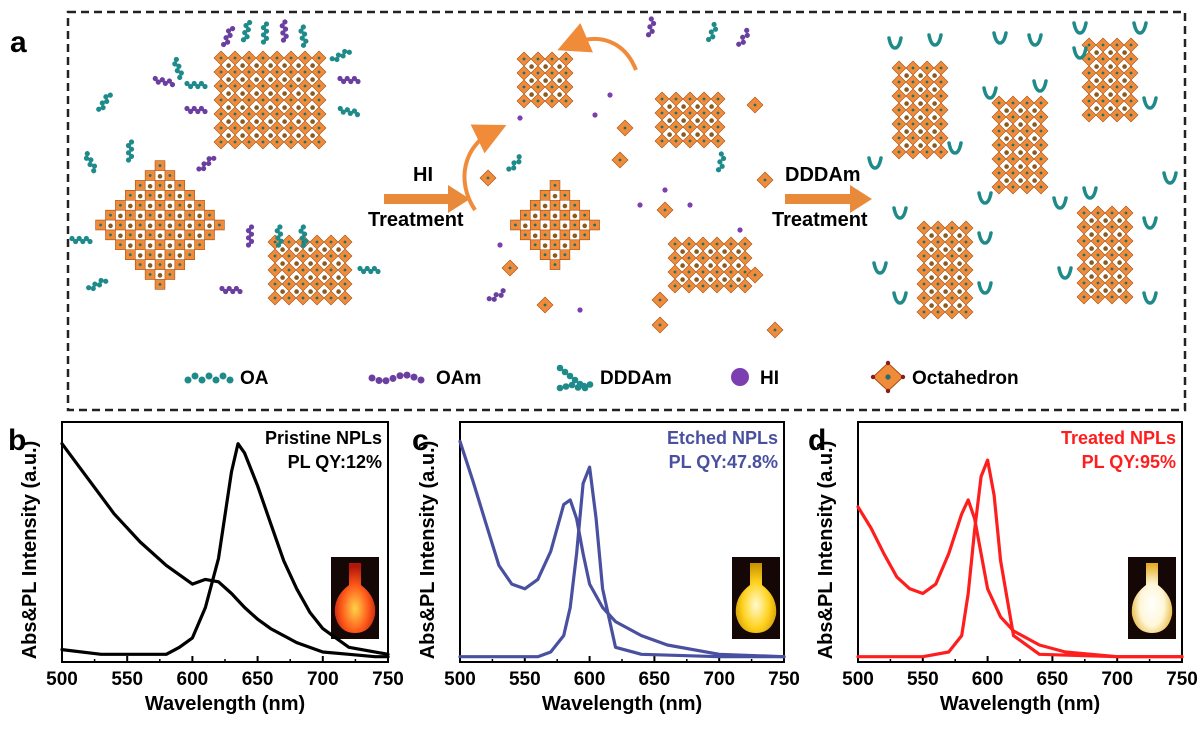 Image resolution: width=1201 pixels, height=750 pixels. Describe the element at coordinates (254, 378) in the screenshot. I see `legend-oa-label: OA` at that location.